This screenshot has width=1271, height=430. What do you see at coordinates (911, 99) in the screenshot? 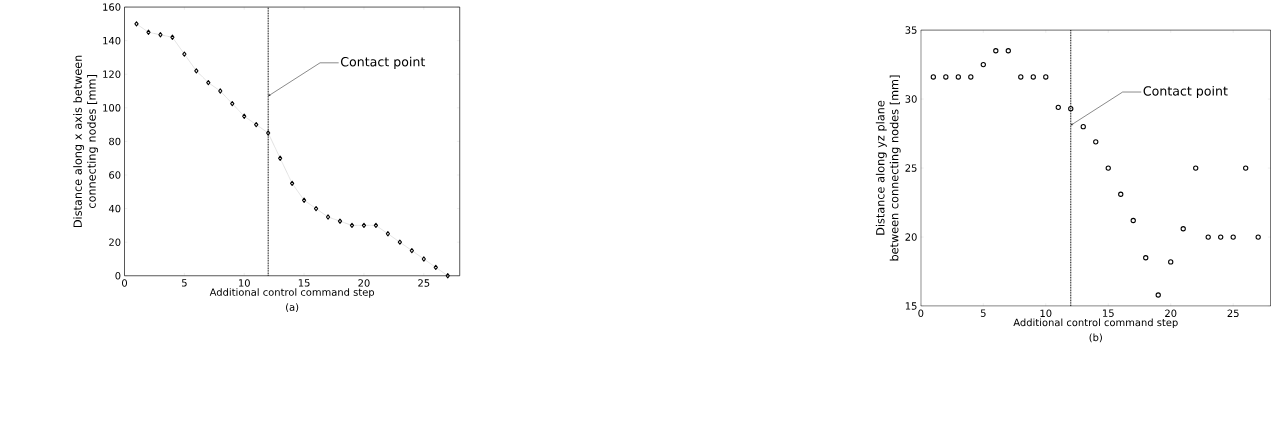
I see `y-tick-label: 30` at bounding box center [911, 99].